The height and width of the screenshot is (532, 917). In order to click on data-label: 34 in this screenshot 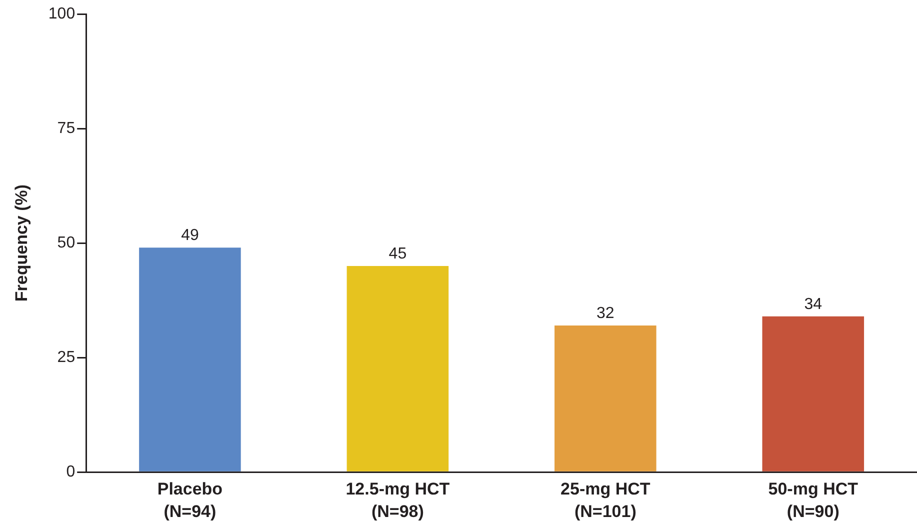, I will do `click(813, 304)`.